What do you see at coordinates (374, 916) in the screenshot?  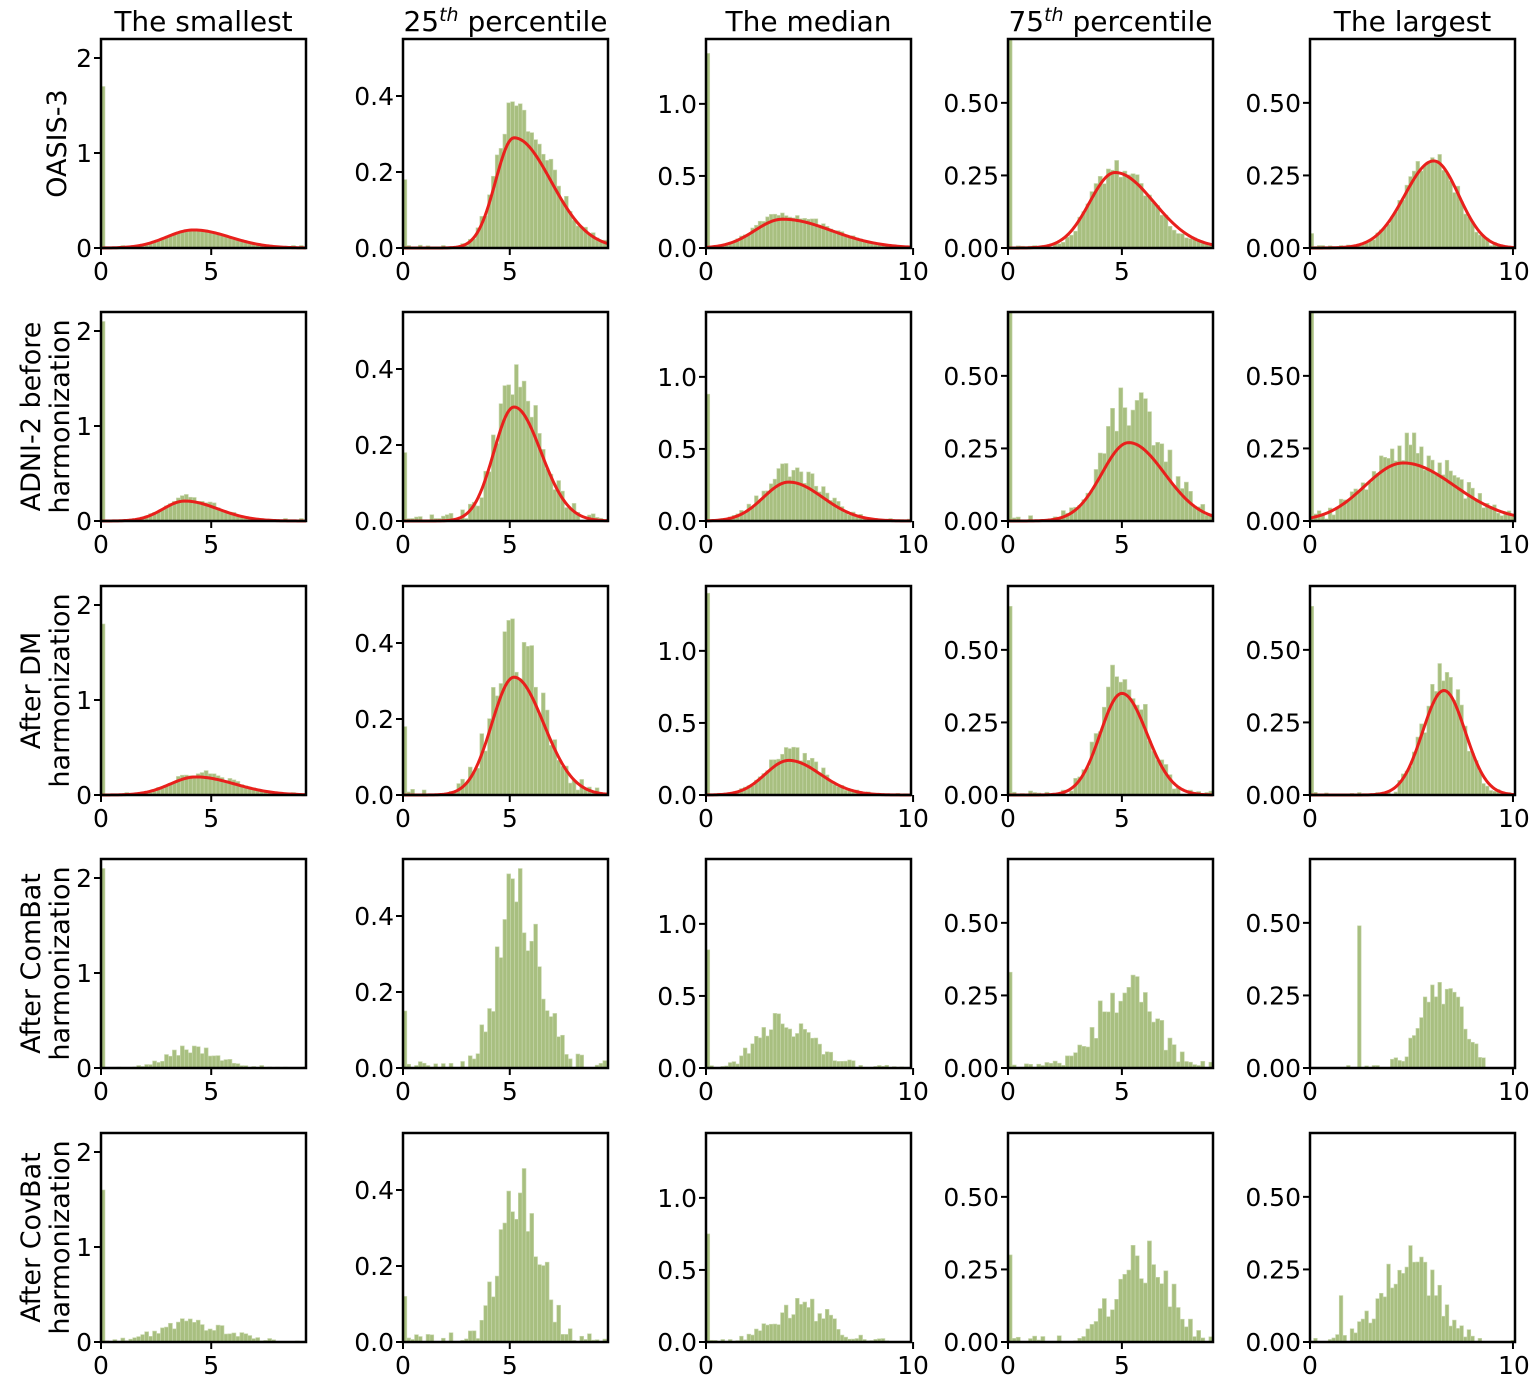 I see `y-tick-label: 0.4` at bounding box center [374, 916].